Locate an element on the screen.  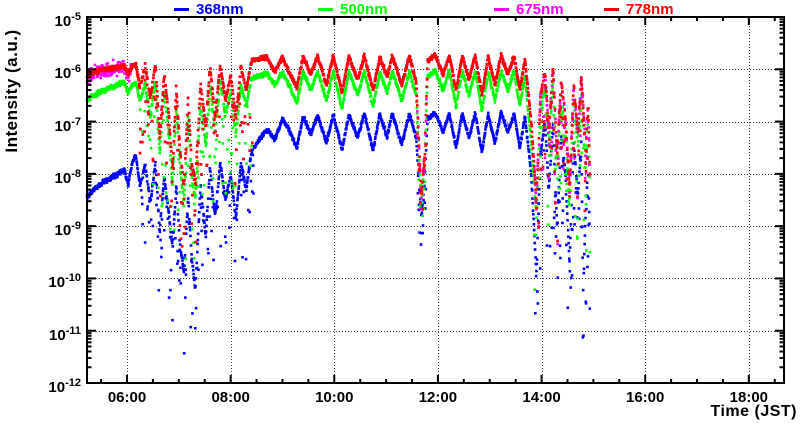
legend-entry-500nm: 500nm is located at coordinates (353, 9).